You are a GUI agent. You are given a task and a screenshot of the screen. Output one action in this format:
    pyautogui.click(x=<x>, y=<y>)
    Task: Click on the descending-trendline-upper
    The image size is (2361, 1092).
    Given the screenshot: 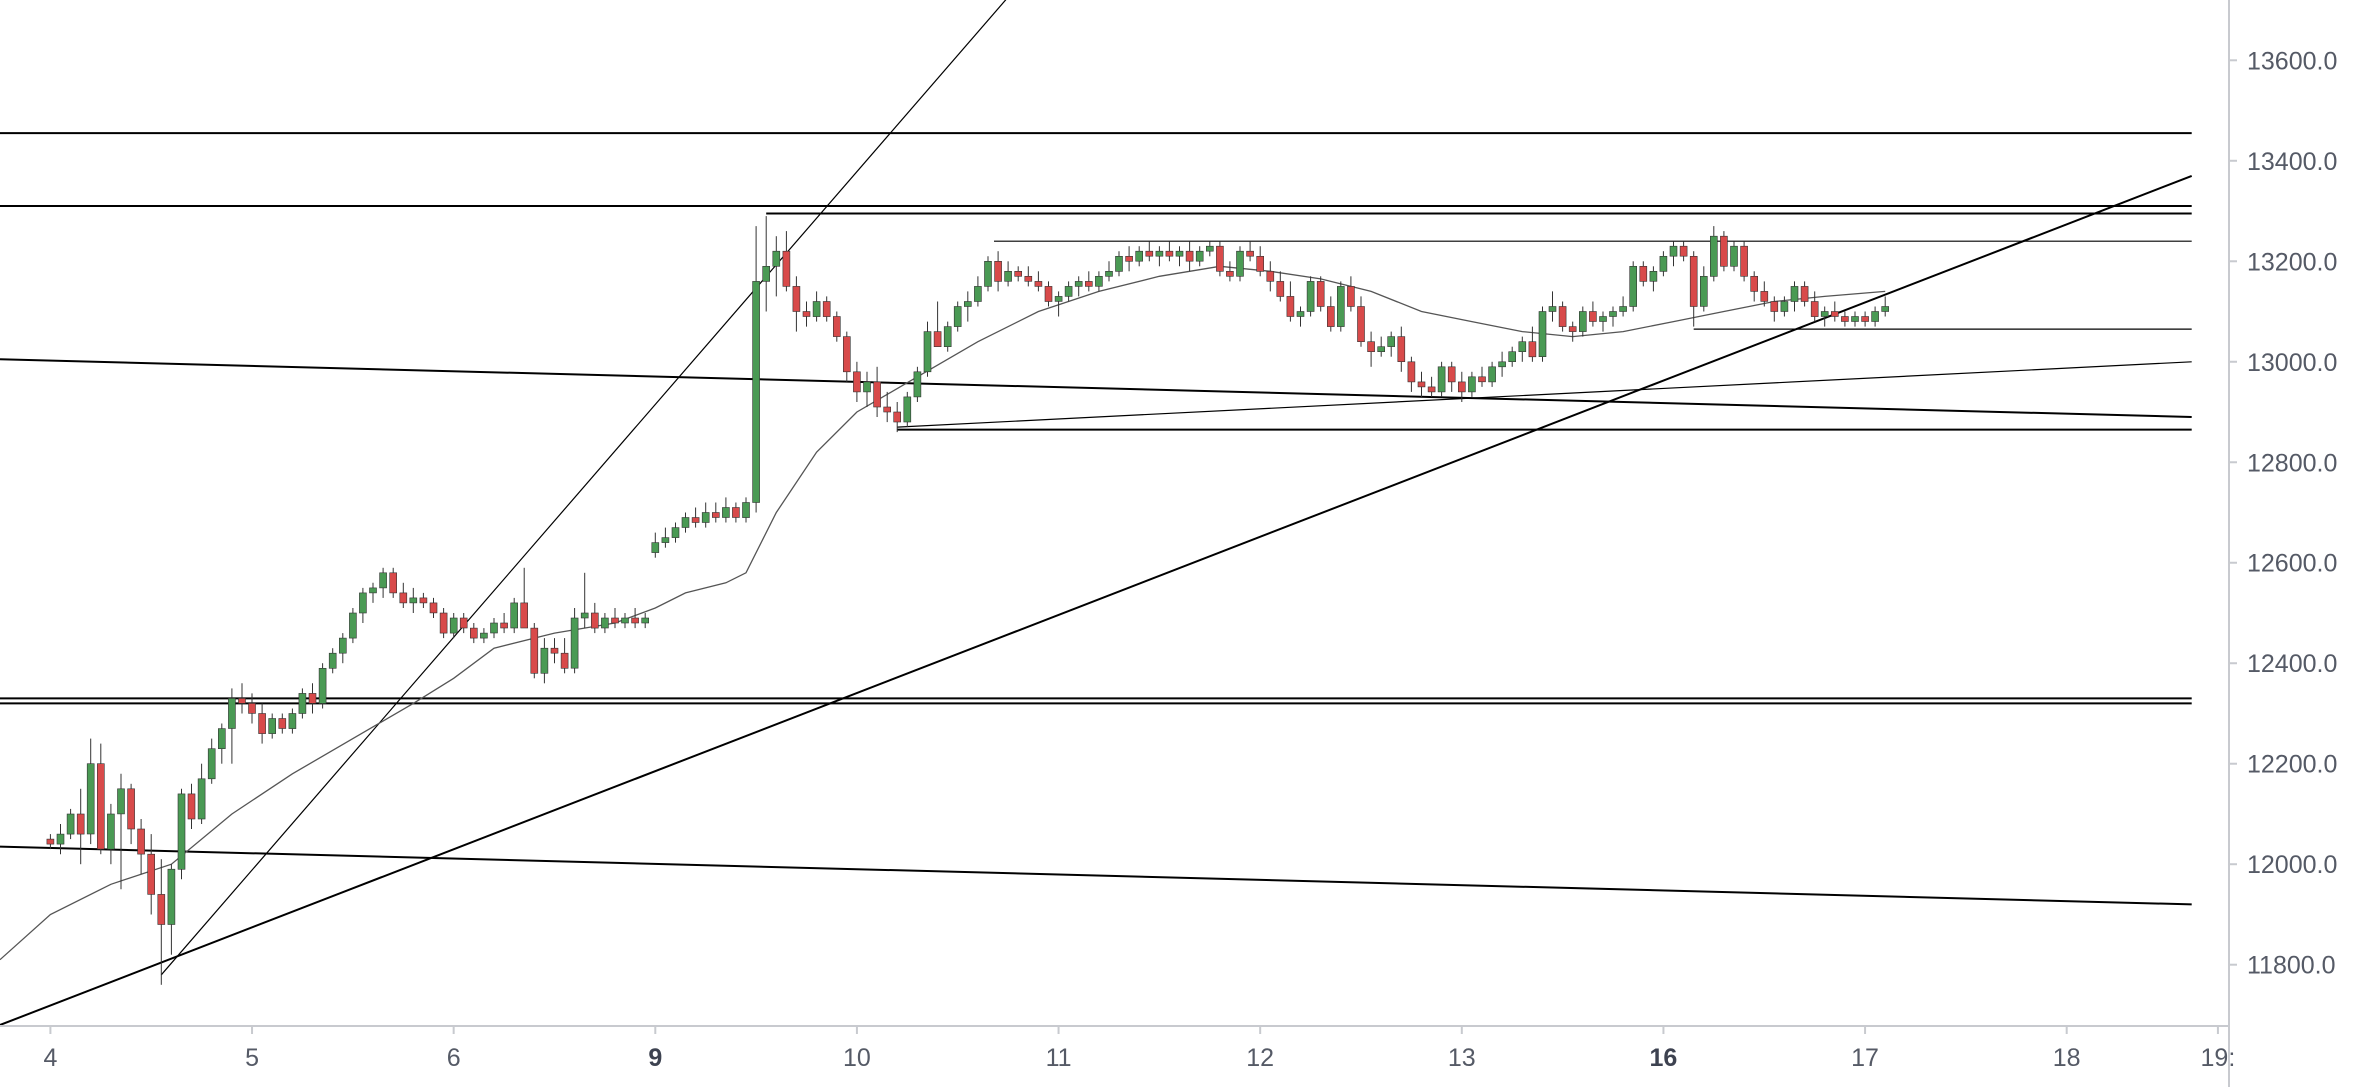 What is the action you would take?
    pyautogui.click(x=1096, y=388)
    